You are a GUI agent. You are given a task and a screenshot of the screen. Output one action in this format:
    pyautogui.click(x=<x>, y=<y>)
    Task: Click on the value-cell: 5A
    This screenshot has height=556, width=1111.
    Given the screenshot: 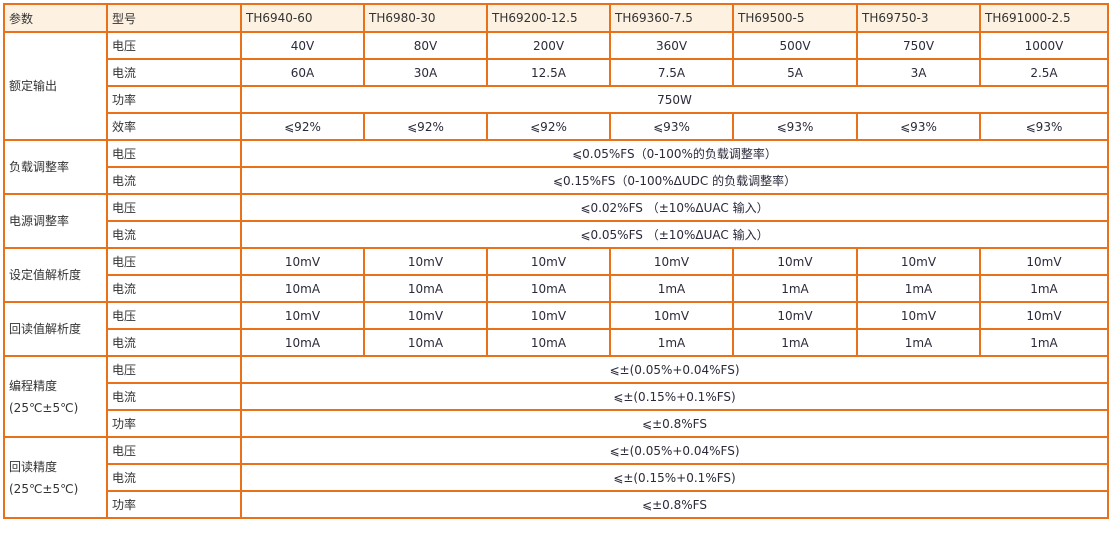 What is the action you would take?
    pyautogui.click(x=795, y=72)
    